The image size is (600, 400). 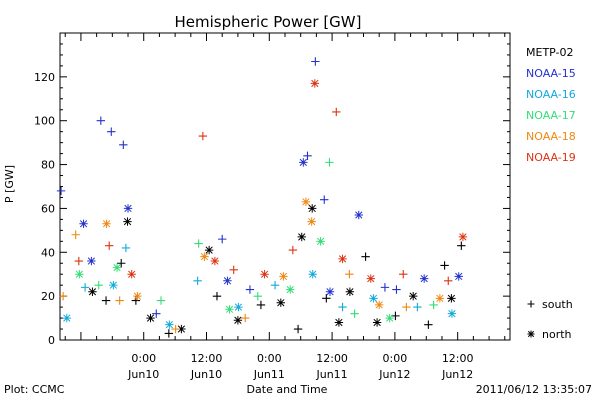 I want to click on marker-legend-label: north, so click(x=557, y=334).